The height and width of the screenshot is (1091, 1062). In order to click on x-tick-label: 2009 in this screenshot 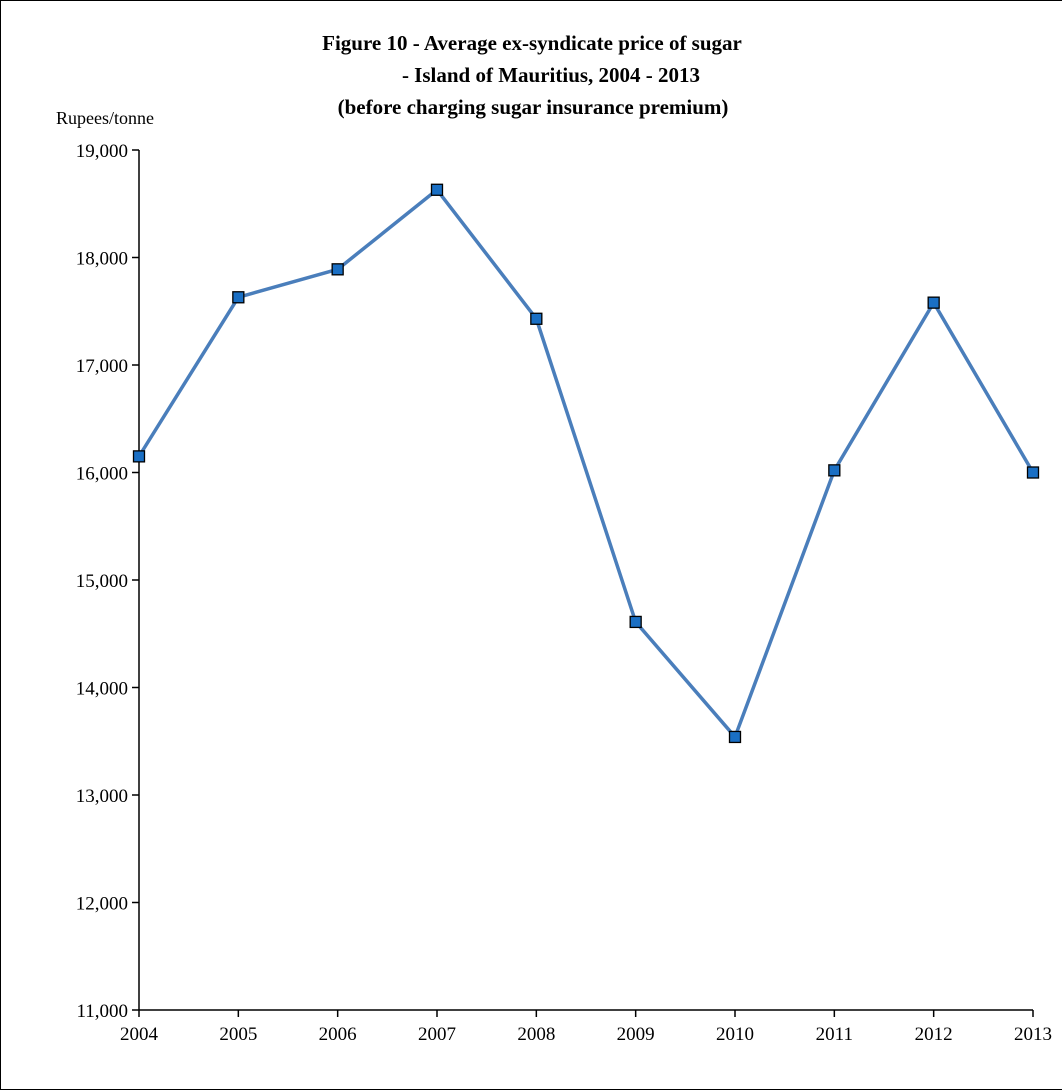, I will do `click(636, 1034)`.